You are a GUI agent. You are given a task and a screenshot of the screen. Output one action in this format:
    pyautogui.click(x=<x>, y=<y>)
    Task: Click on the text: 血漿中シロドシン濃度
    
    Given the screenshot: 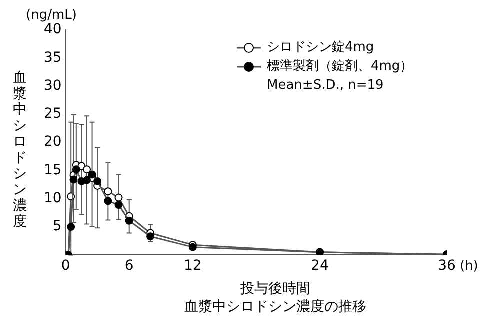 What is the action you would take?
    pyautogui.click(x=20, y=150)
    